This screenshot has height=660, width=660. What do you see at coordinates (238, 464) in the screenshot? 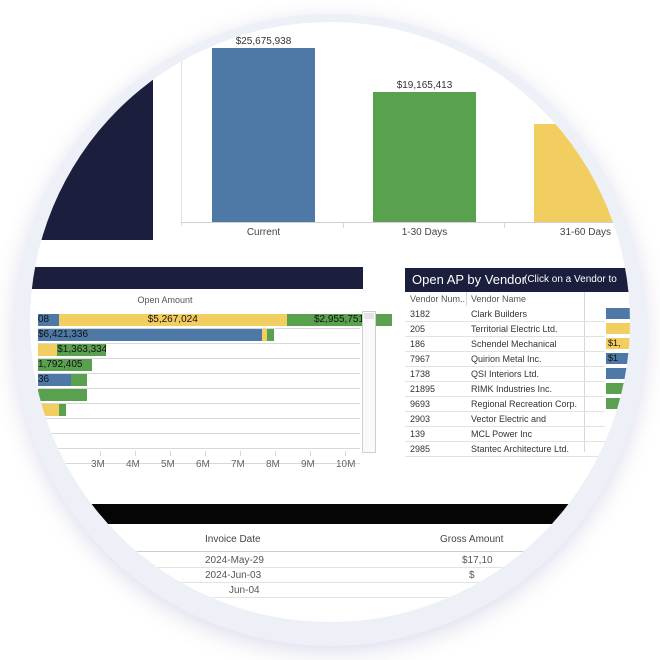
I see `open-amount-tick-label: 7M` at bounding box center [238, 464].